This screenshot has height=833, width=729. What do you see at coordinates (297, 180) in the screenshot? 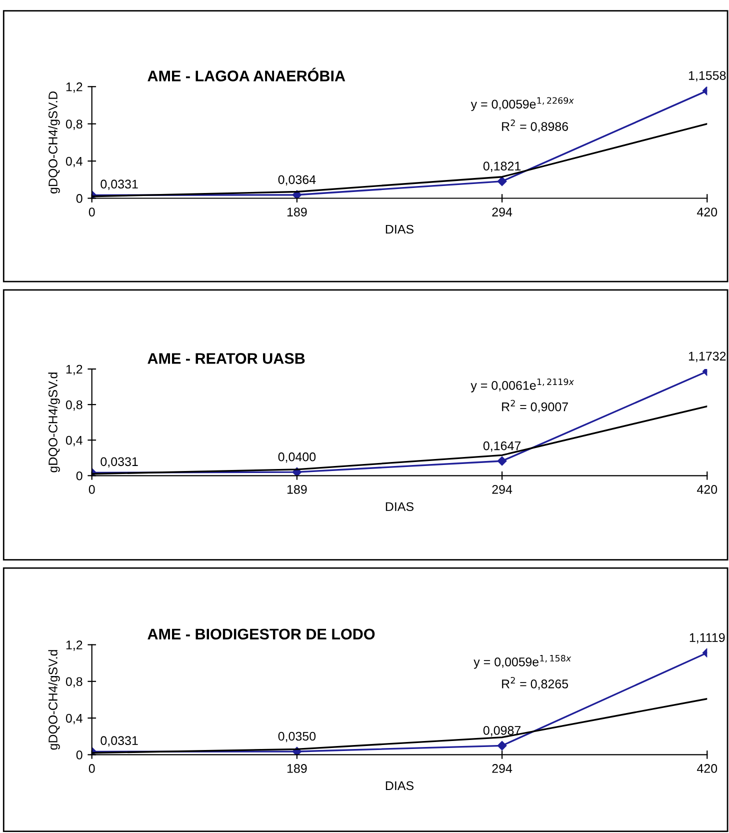
I see `data-label: 0,0364` at bounding box center [297, 180].